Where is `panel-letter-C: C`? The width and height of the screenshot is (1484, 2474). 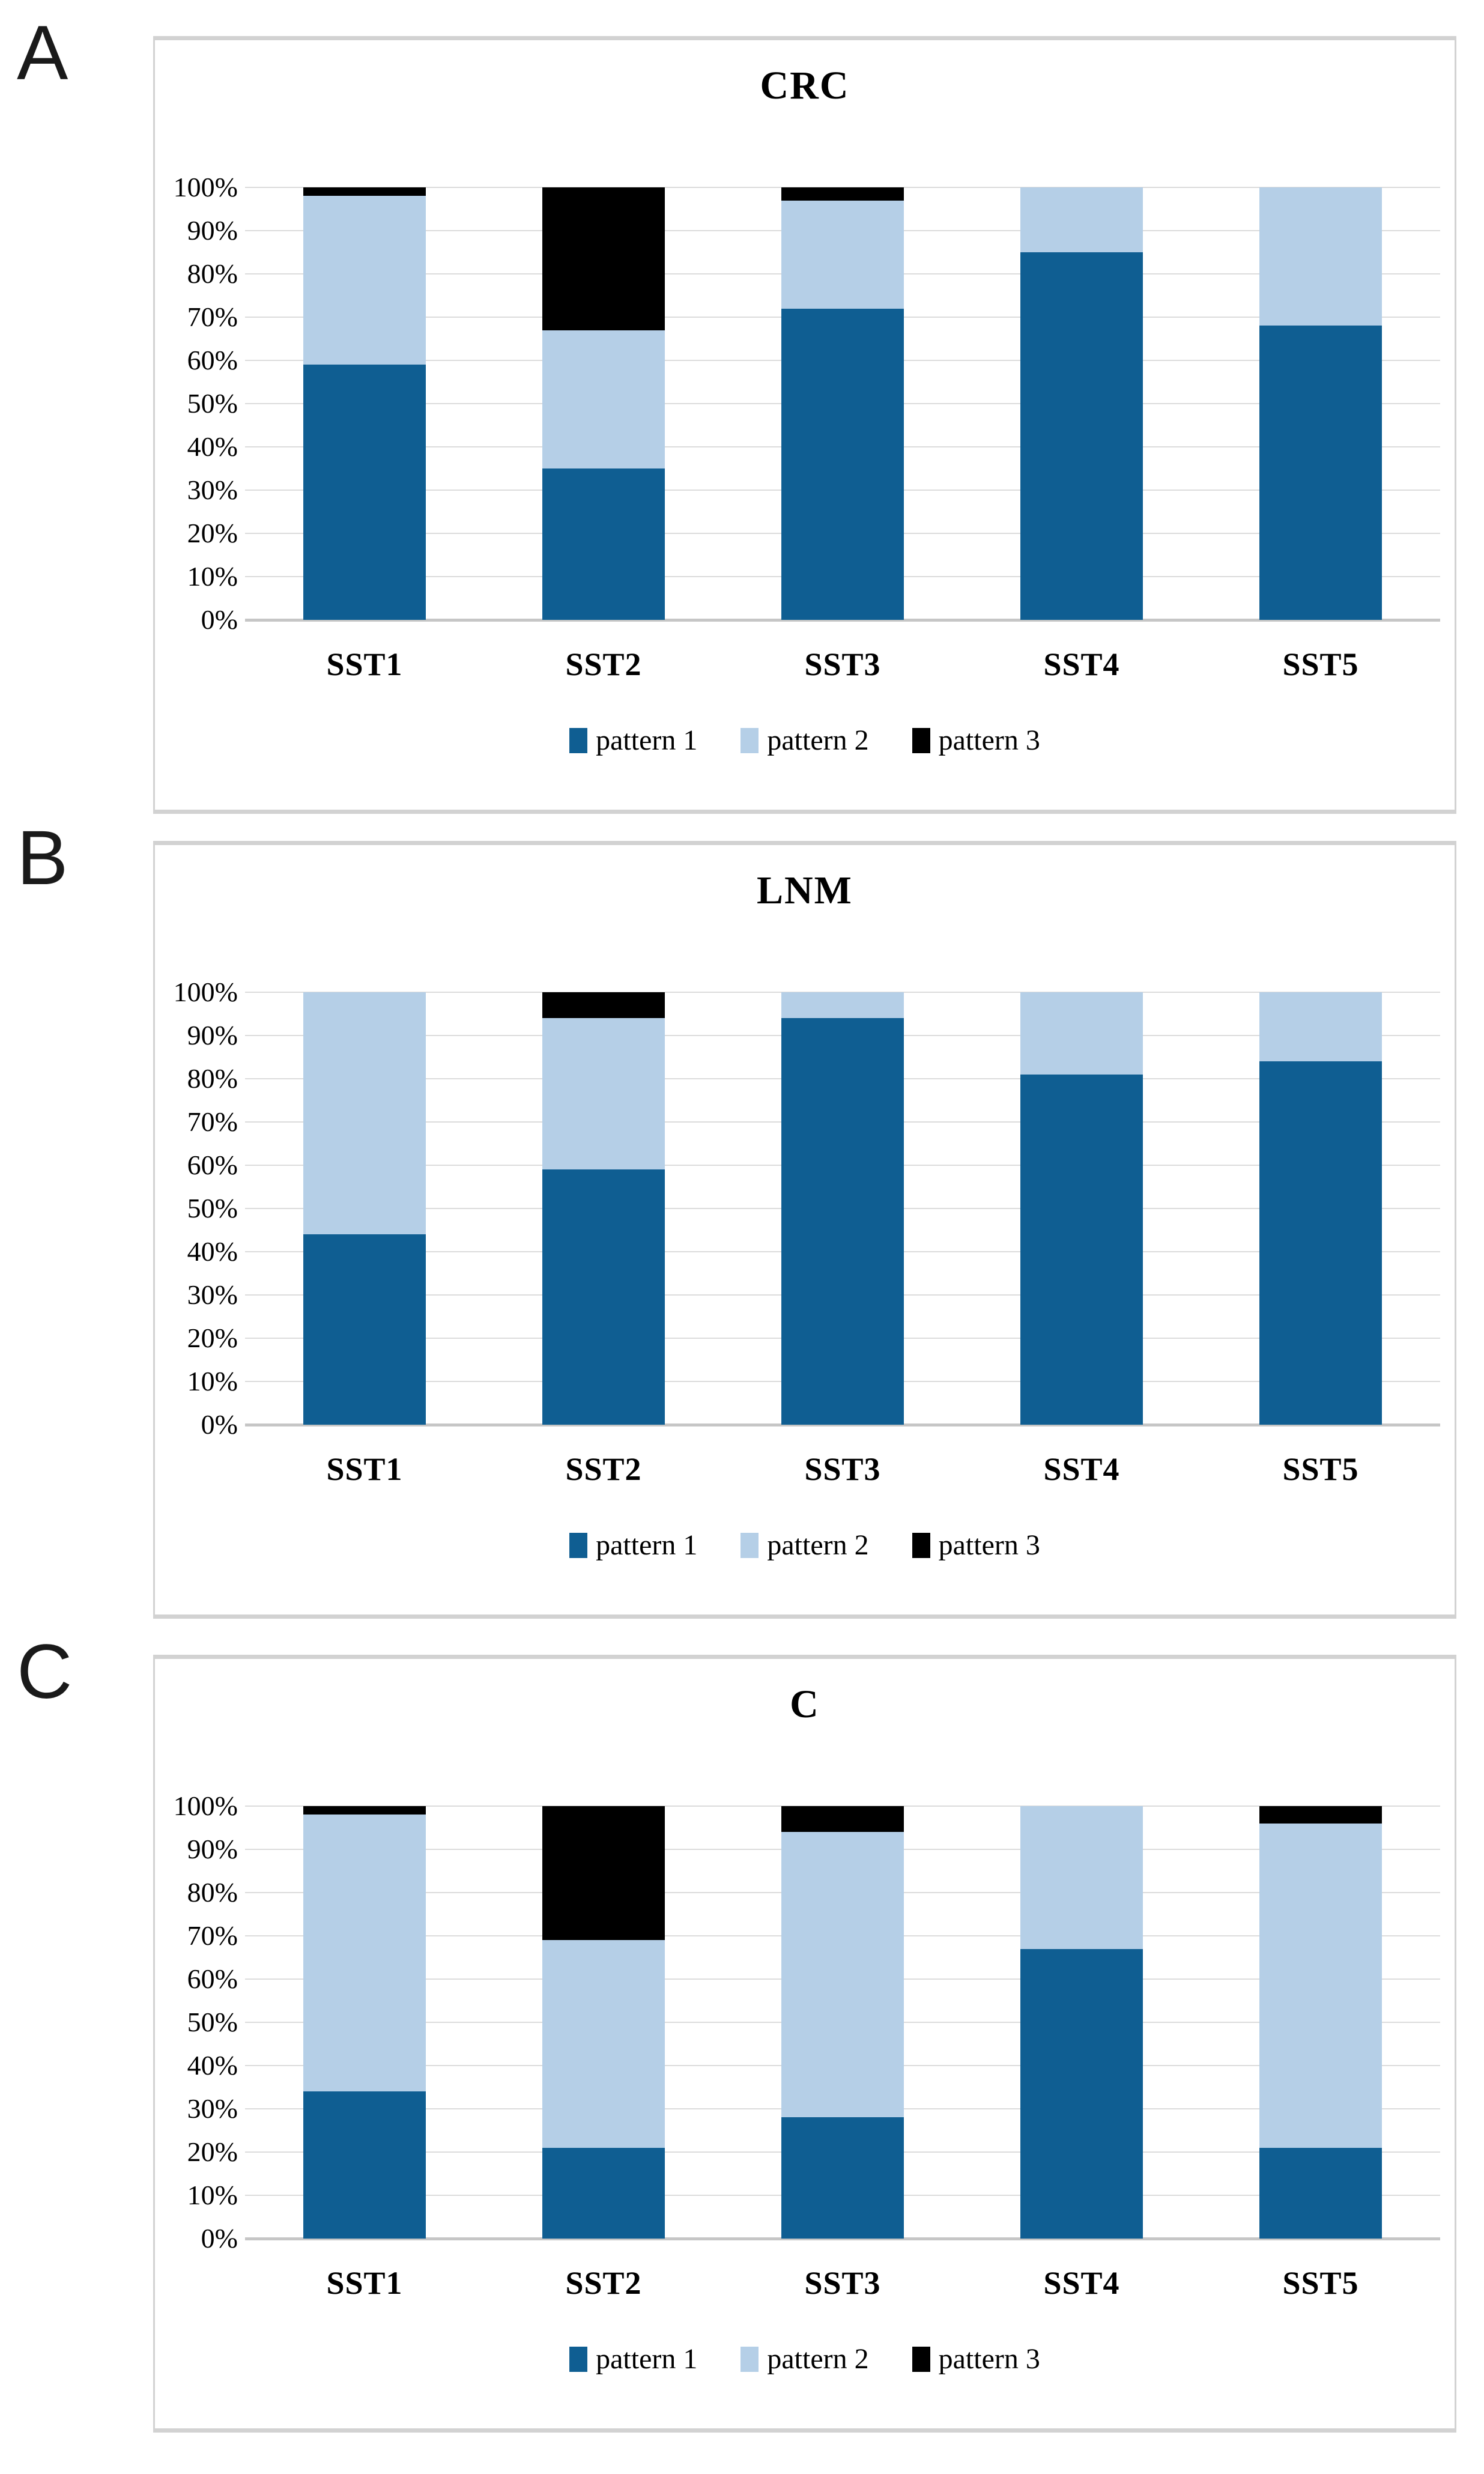
panel-letter-C: C is located at coordinates (45, 1672).